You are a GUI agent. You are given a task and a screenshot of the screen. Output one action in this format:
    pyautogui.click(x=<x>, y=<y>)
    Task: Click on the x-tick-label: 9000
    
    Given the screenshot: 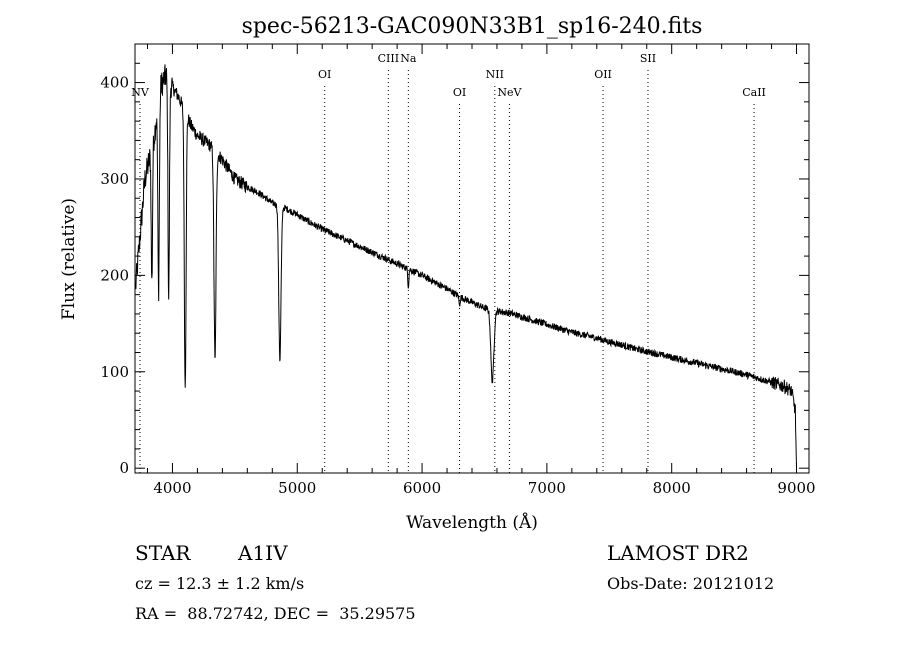 What is the action you would take?
    pyautogui.click(x=796, y=488)
    